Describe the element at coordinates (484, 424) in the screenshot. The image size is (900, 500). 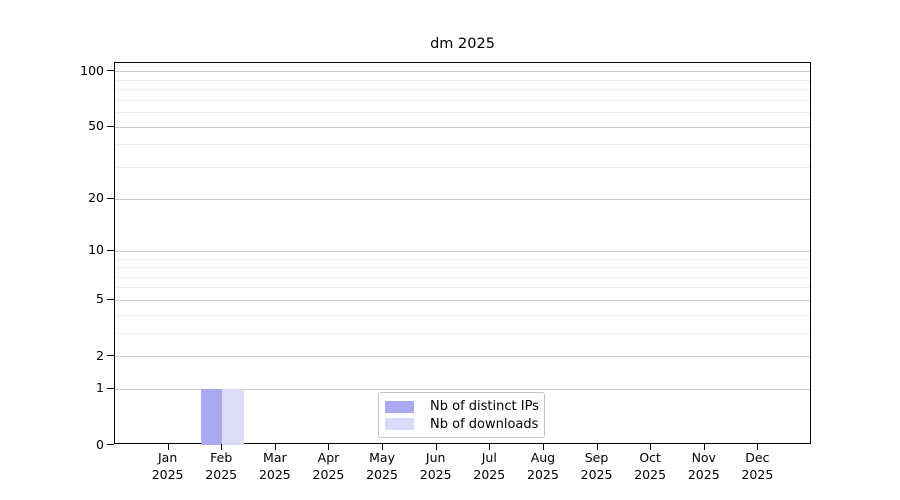
I see `legend-label: Nb of downloads` at that location.